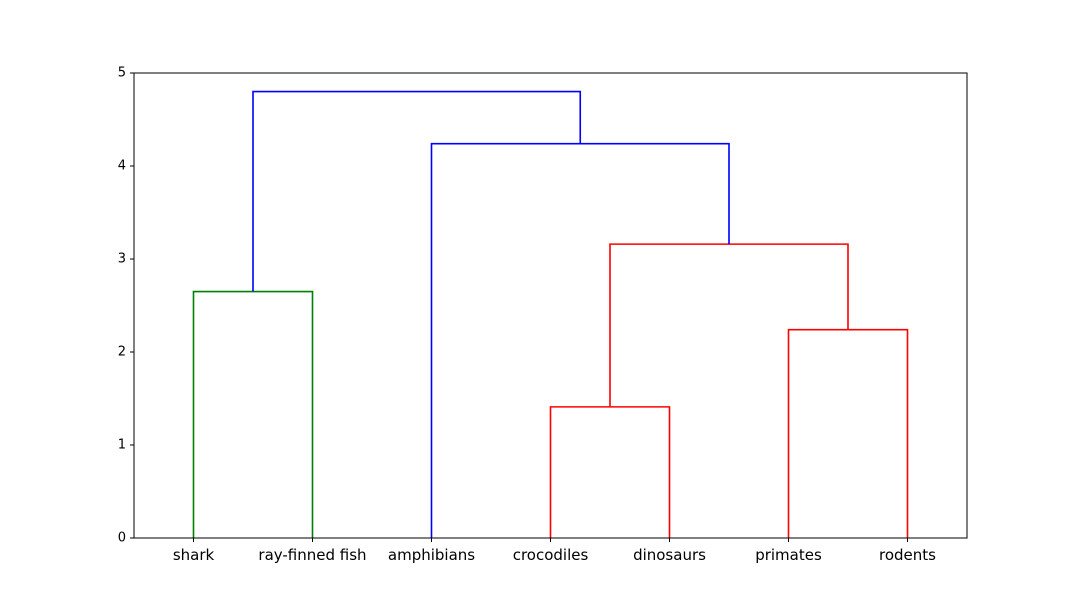 The height and width of the screenshot is (605, 1074). I want to click on leaf-label: shark, so click(194, 555).